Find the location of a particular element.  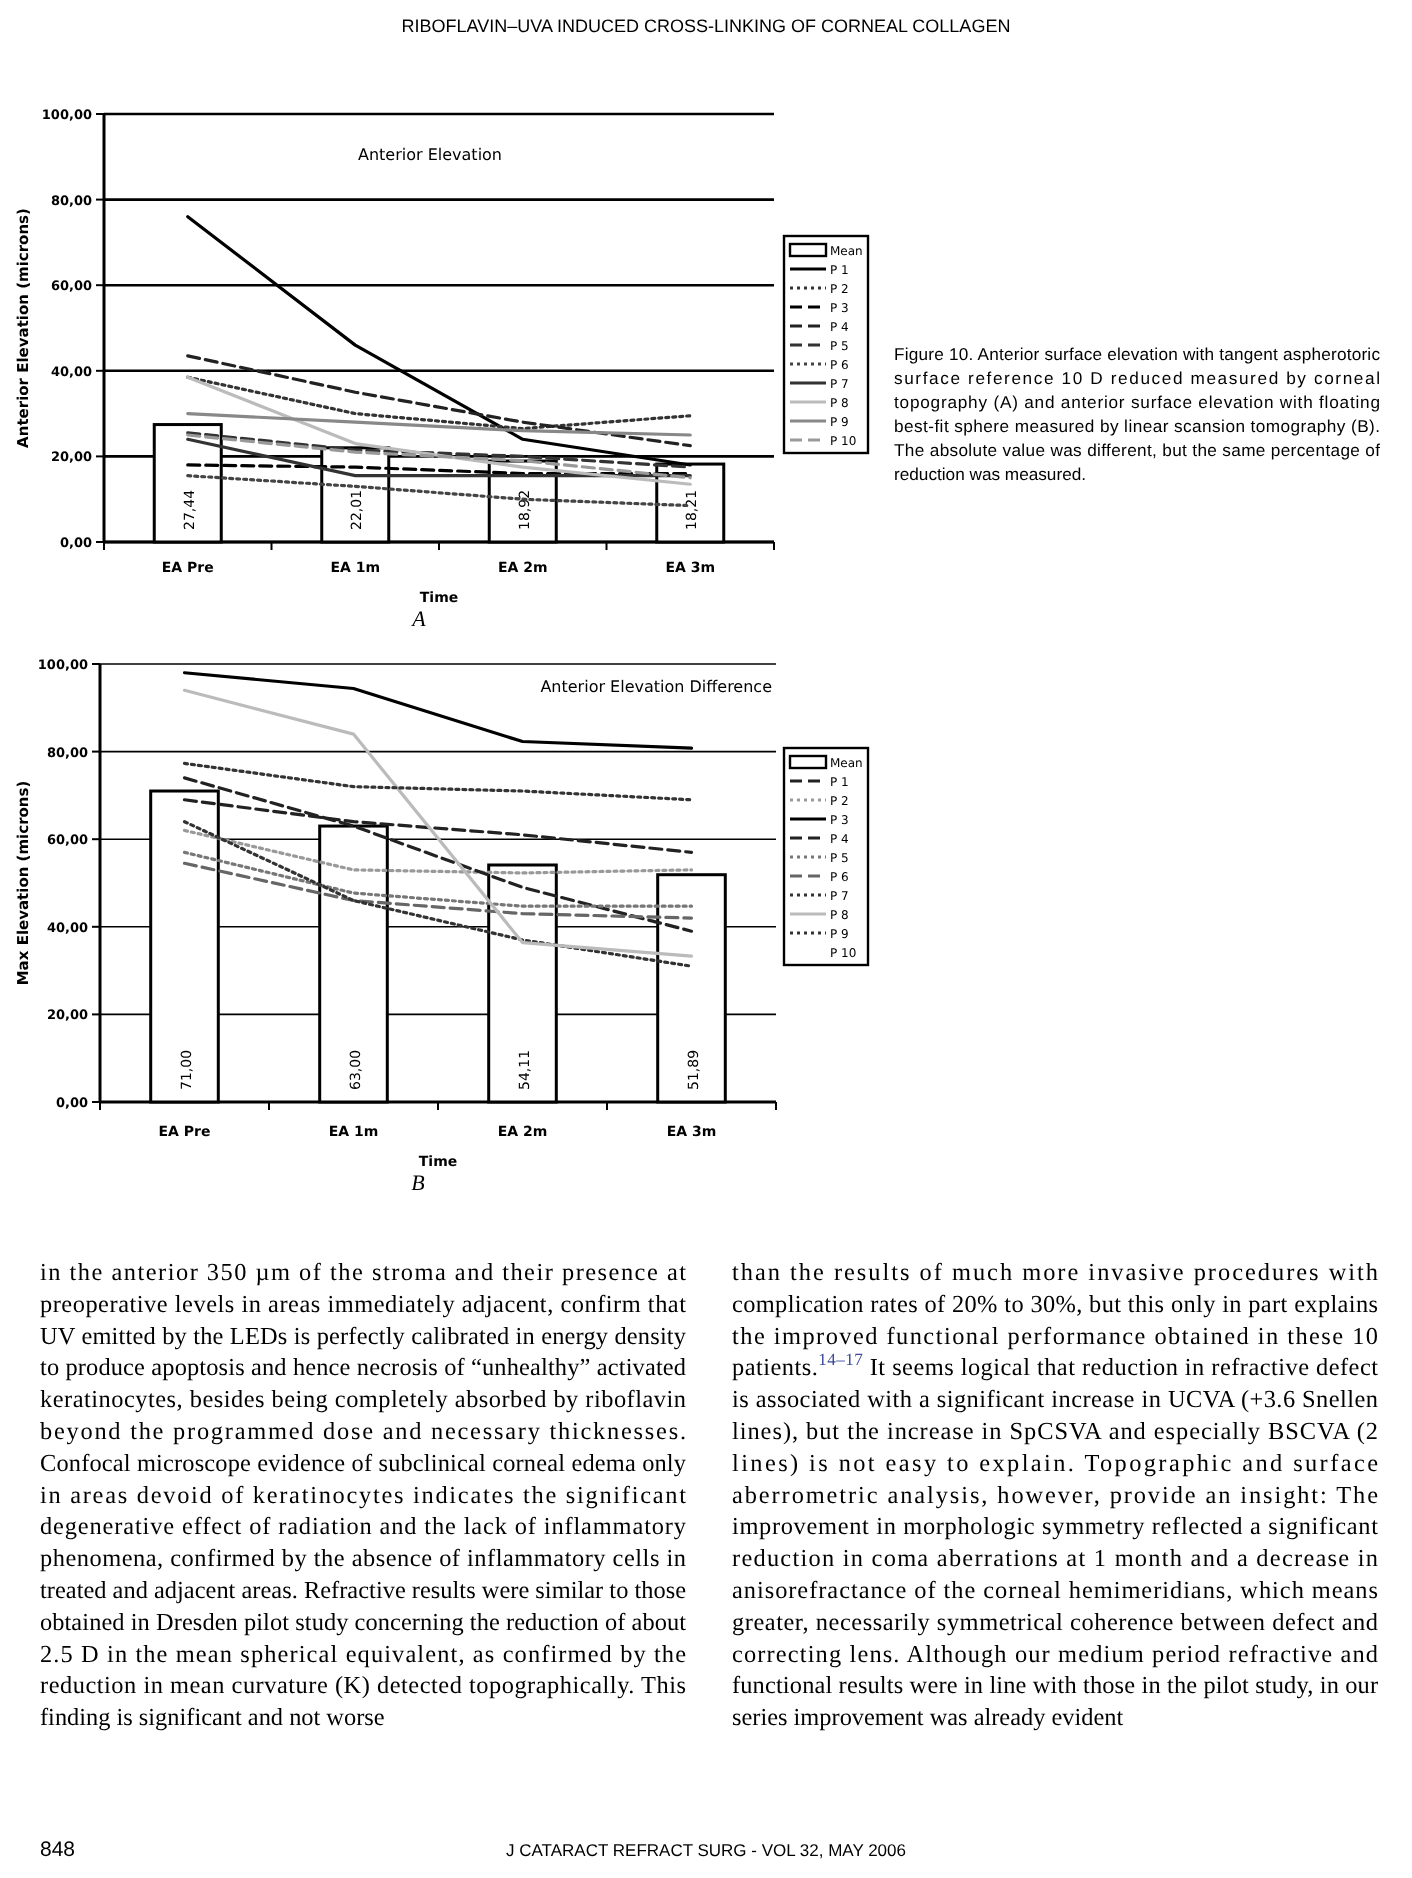

text: Anterior Elevation is located at coordinates (430, 155).